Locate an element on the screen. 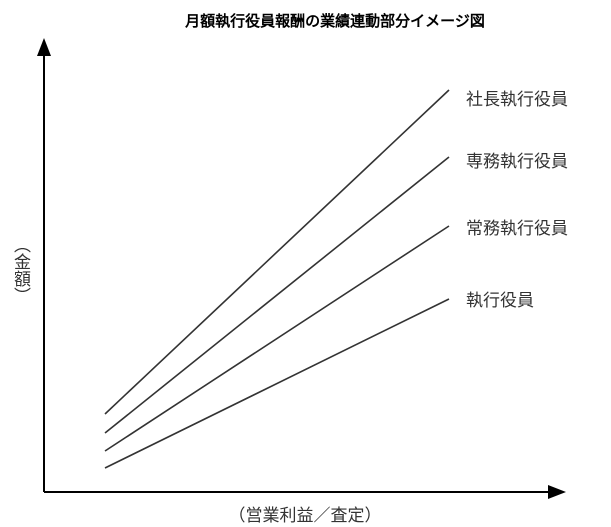 This screenshot has width=611, height=527. line-label-managing: 常務執行役員 is located at coordinates (517, 229).